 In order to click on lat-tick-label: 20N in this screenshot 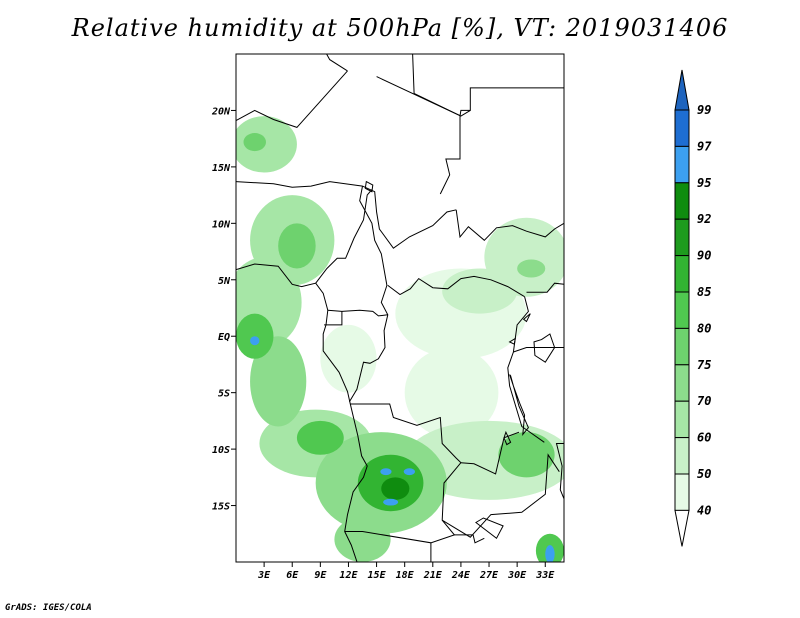, I will do `click(221, 111)`.